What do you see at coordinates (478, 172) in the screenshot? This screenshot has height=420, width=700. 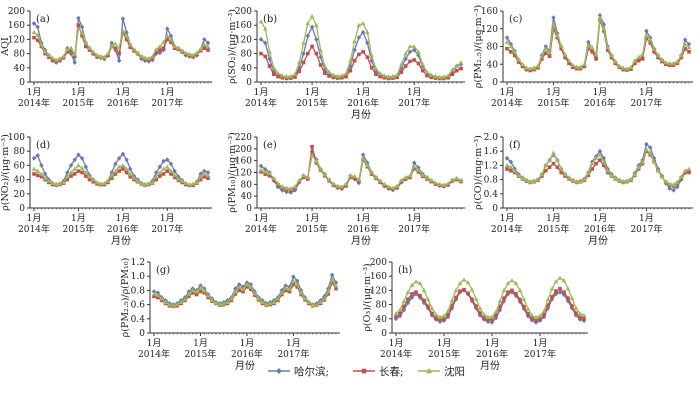 I see `y-axis-title: ρ(CO)/(mg·m⁻³)` at bounding box center [478, 172].